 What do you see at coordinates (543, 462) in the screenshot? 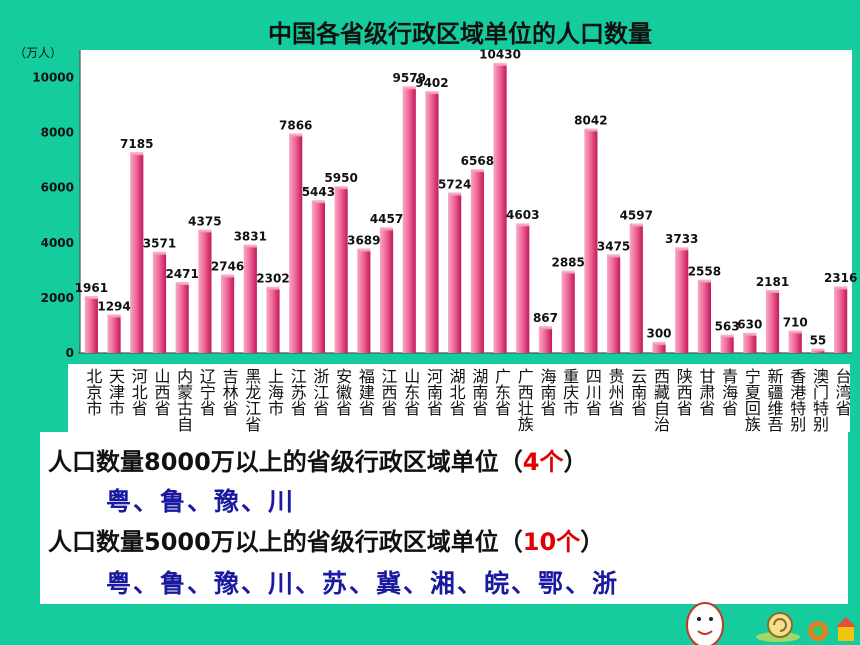
I see `summary-count-8000: 4个` at bounding box center [543, 462].